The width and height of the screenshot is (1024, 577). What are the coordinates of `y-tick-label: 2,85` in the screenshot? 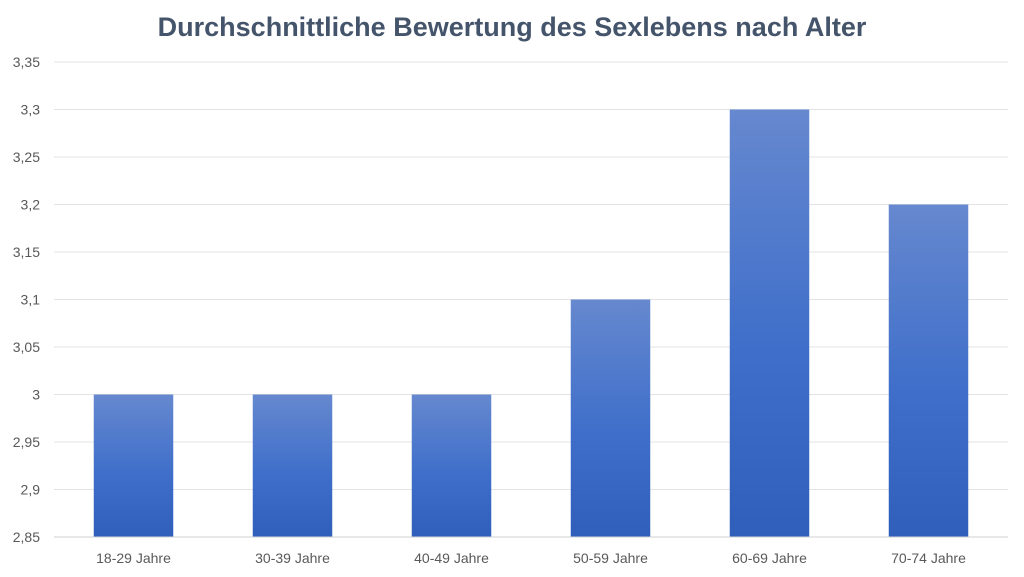 It's located at (26, 537).